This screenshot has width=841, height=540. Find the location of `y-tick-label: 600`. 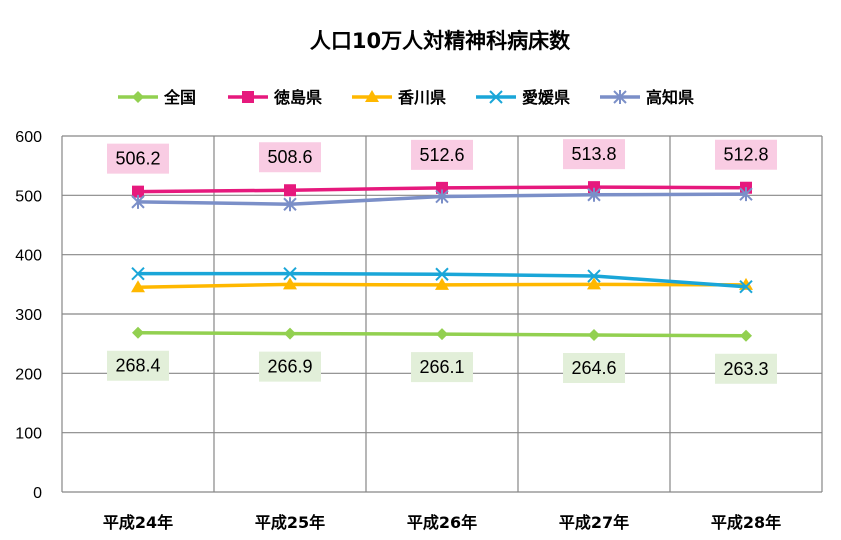

y-tick-label: 600 is located at coordinates (28, 137).